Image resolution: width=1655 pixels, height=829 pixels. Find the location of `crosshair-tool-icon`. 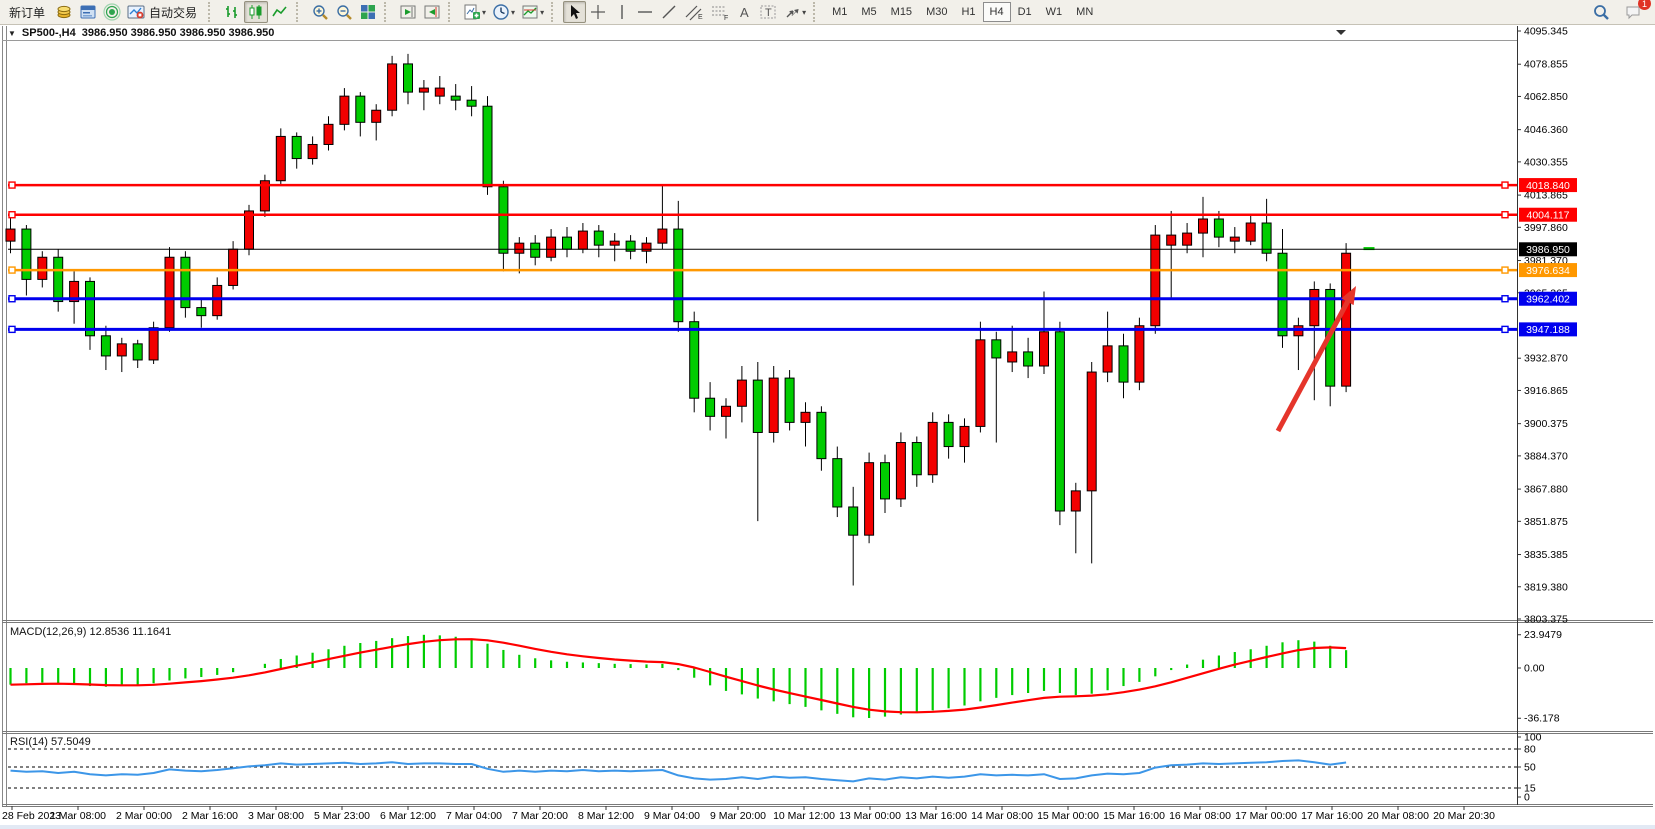

crosshair-tool-icon is located at coordinates (598, 12).